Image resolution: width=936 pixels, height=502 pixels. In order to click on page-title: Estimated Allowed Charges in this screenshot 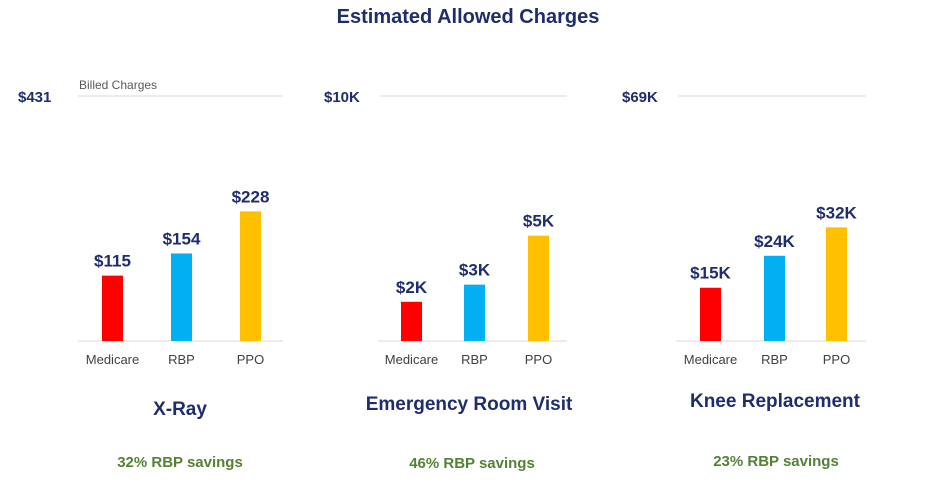, I will do `click(468, 17)`.